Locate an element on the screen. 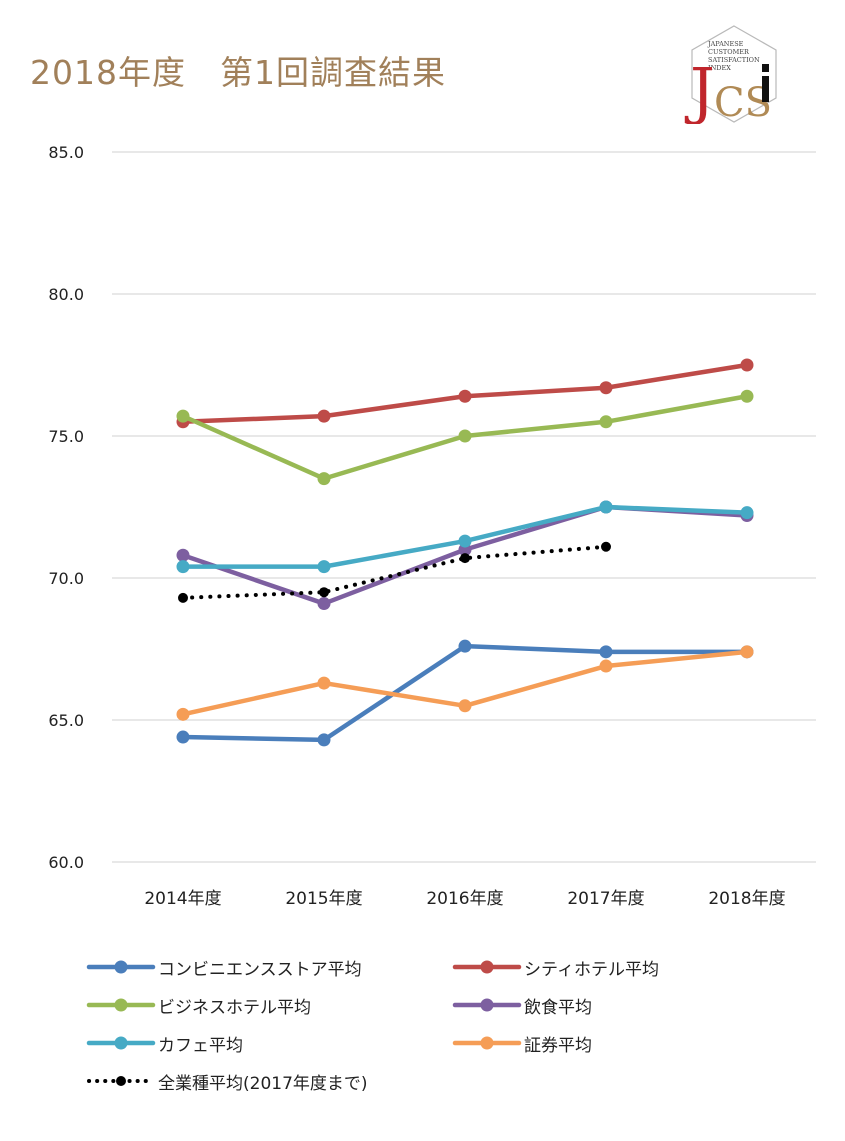 The height and width of the screenshot is (1141, 845). legend-item: 全業種平均(2017年度まで) is located at coordinates (227, 1081).